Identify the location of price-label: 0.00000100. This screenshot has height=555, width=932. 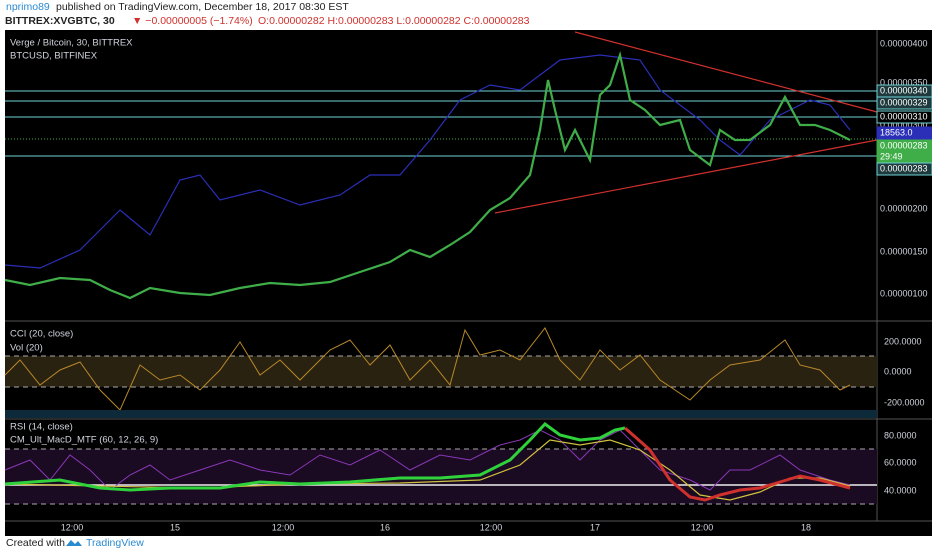
(904, 293).